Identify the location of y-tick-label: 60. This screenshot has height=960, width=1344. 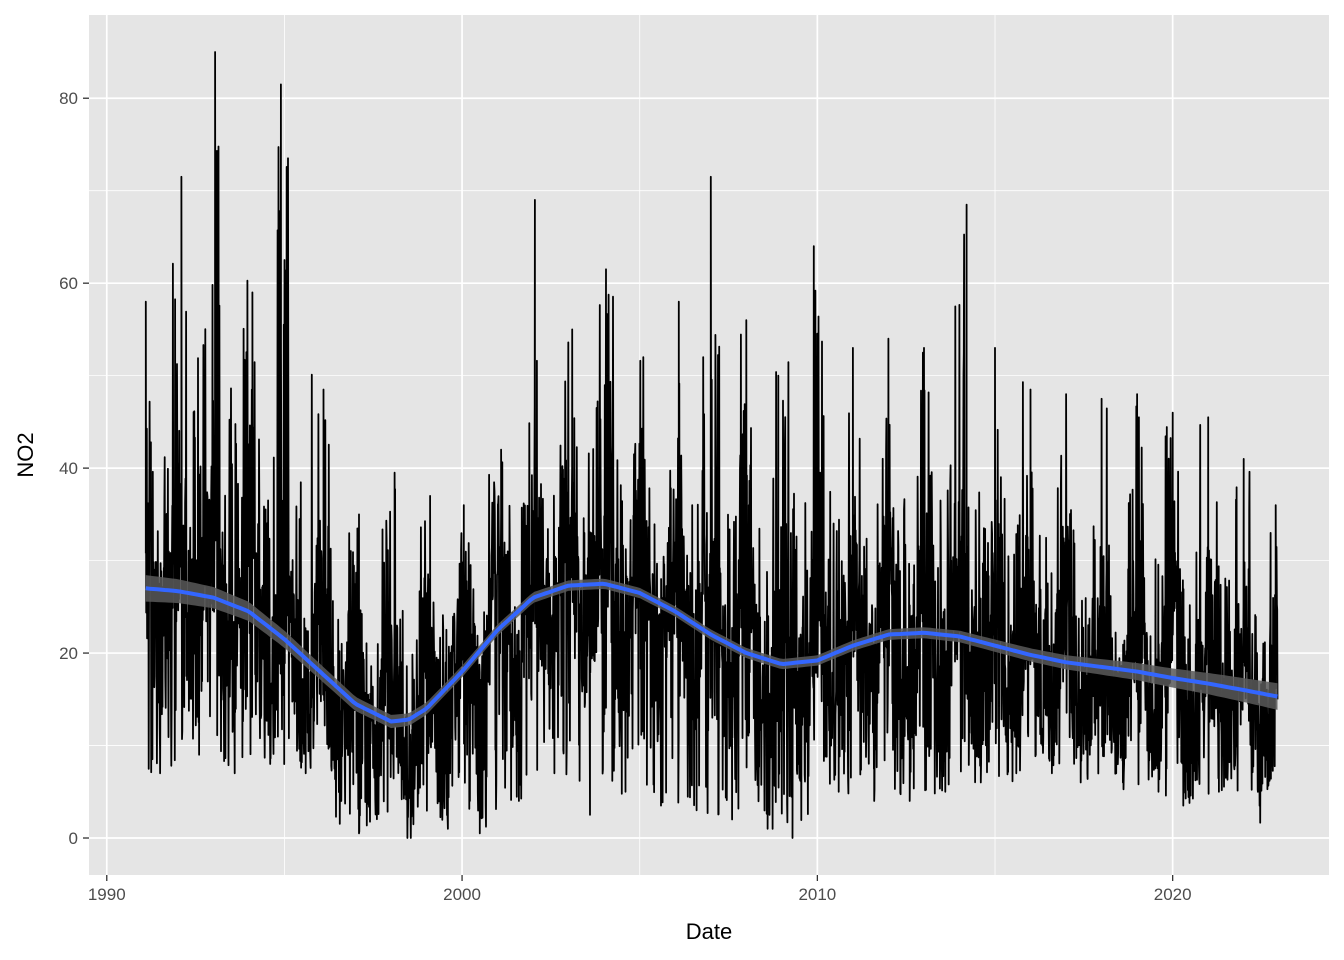
(68, 283).